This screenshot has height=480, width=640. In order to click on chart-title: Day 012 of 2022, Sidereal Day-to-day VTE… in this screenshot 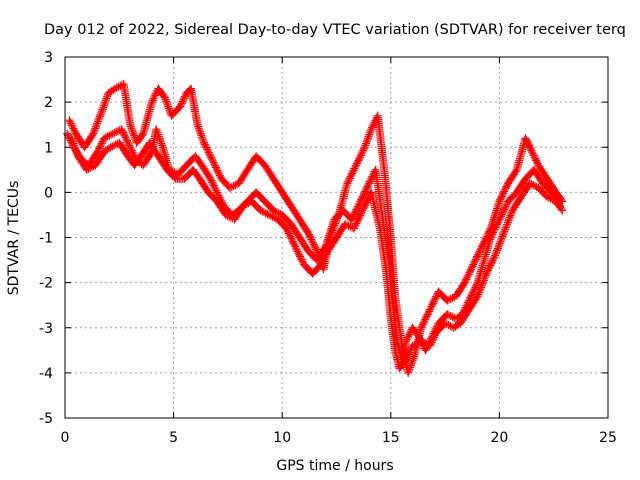, I will do `click(335, 30)`.